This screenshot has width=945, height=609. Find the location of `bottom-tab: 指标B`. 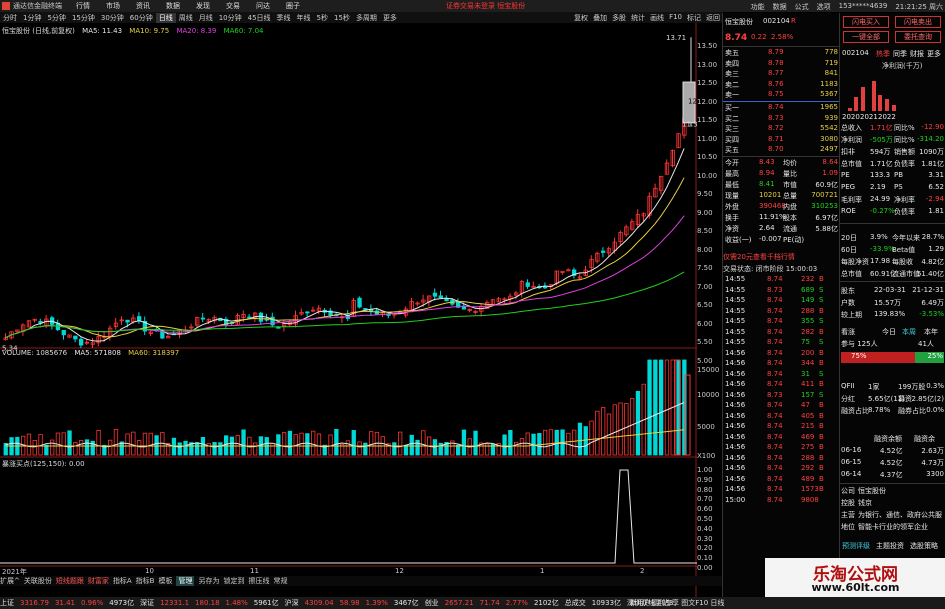

bottom-tab: 指标B is located at coordinates (145, 581).